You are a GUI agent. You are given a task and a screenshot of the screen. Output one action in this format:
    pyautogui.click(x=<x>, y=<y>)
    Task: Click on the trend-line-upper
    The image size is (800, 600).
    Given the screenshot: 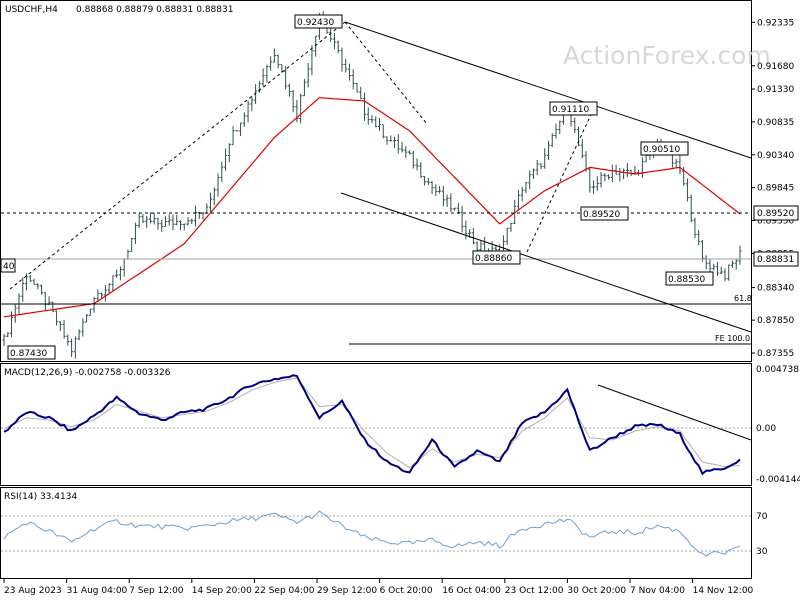 What is the action you would take?
    pyautogui.click(x=548, y=90)
    